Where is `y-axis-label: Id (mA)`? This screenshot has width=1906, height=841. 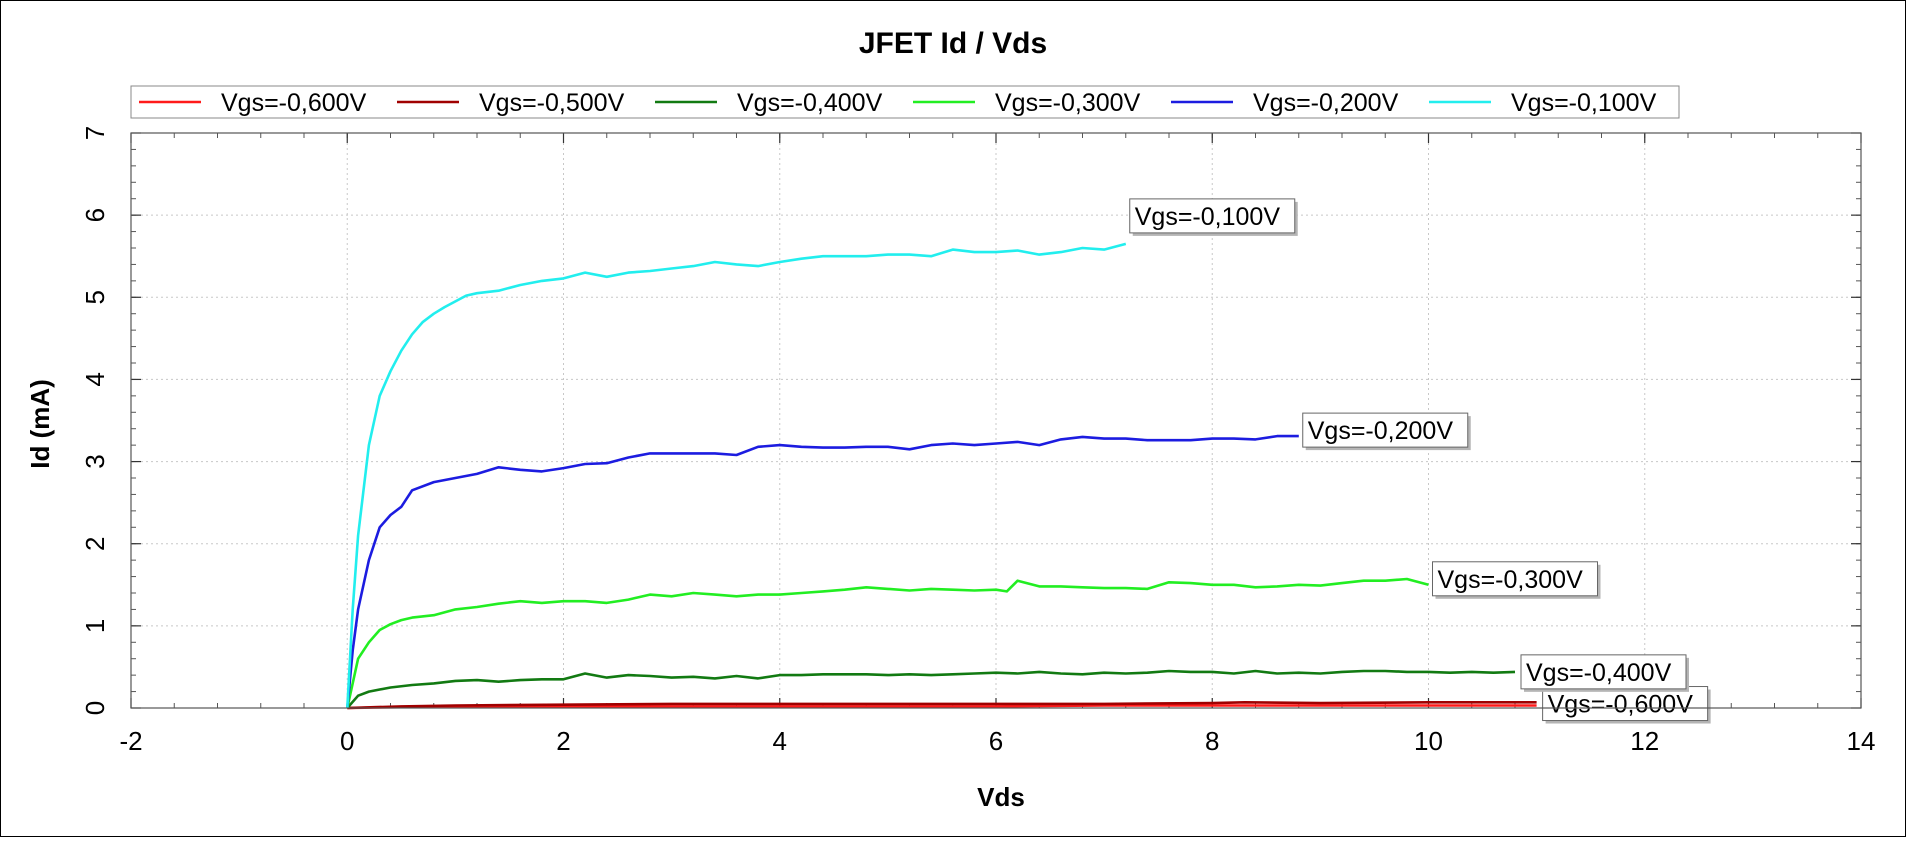 y-axis-label: Id (mA) is located at coordinates (40, 424).